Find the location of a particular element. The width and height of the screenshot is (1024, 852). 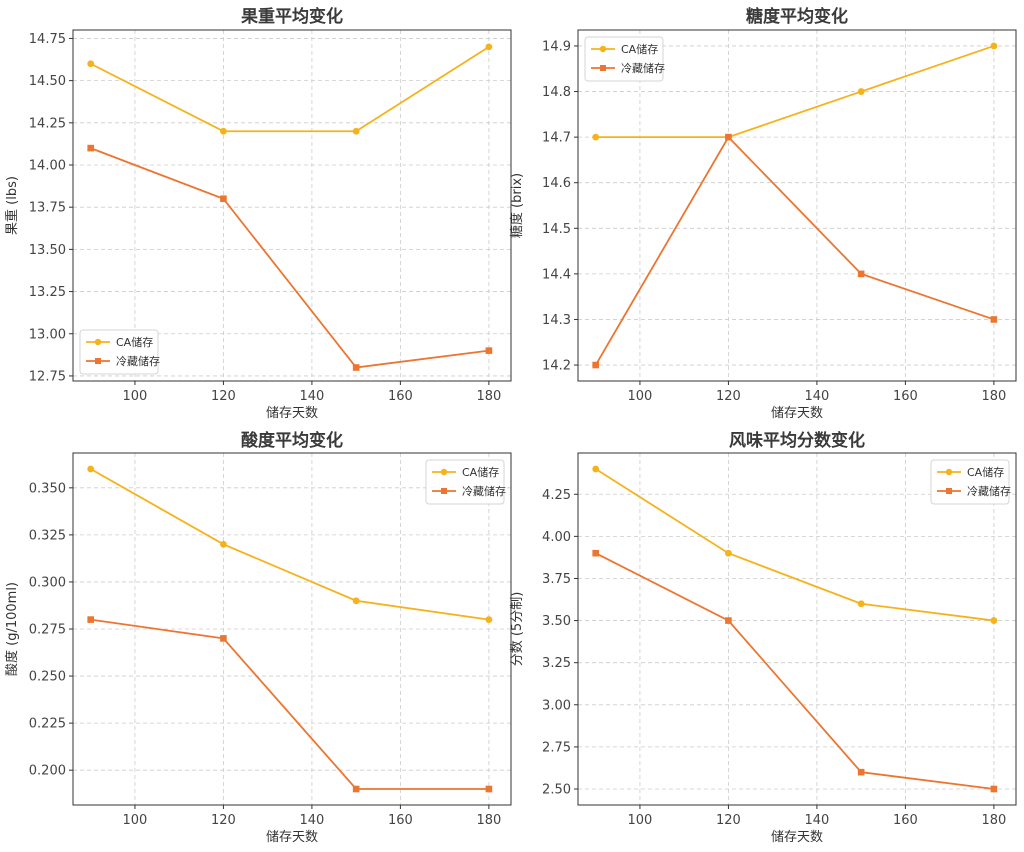

y-tick-label: 14.8 is located at coordinates (556, 92).